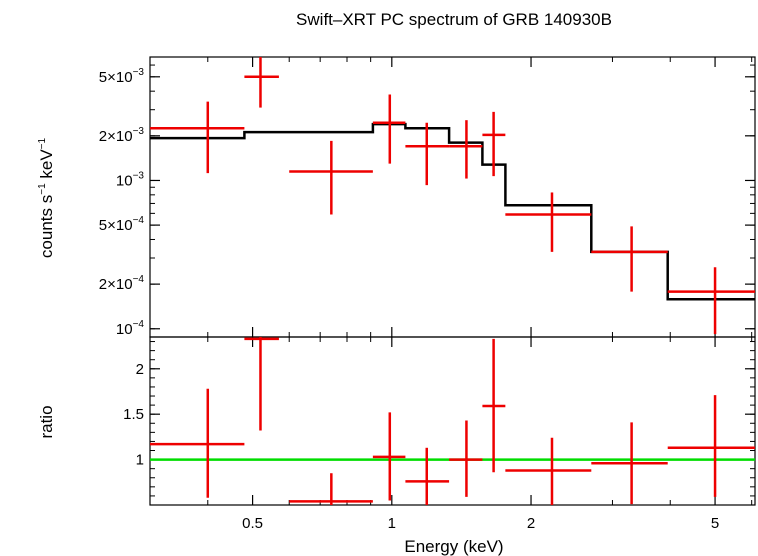 This screenshot has width=758, height=556. Describe the element at coordinates (130, 179) in the screenshot. I see `y-tick-label: 10⁻³` at that location.